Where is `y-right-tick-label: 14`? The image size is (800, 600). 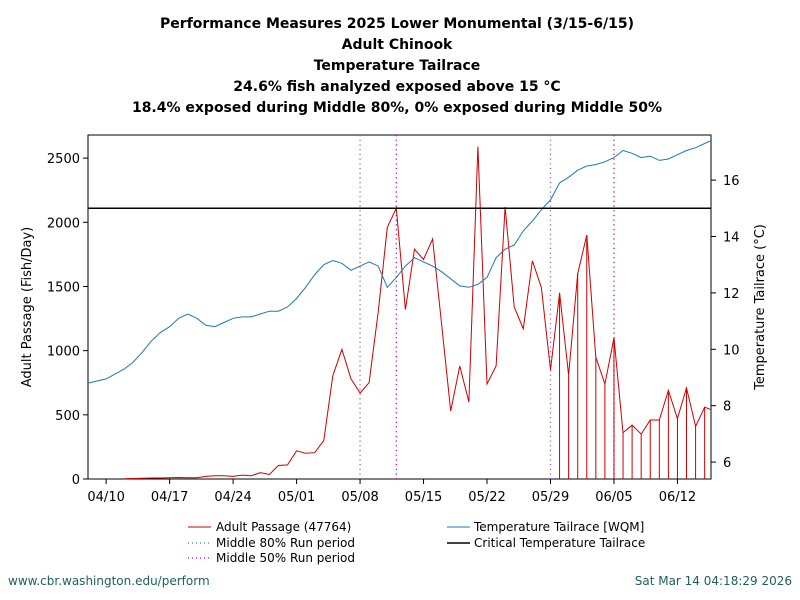
y-right-tick-label: 14 is located at coordinates (731, 238).